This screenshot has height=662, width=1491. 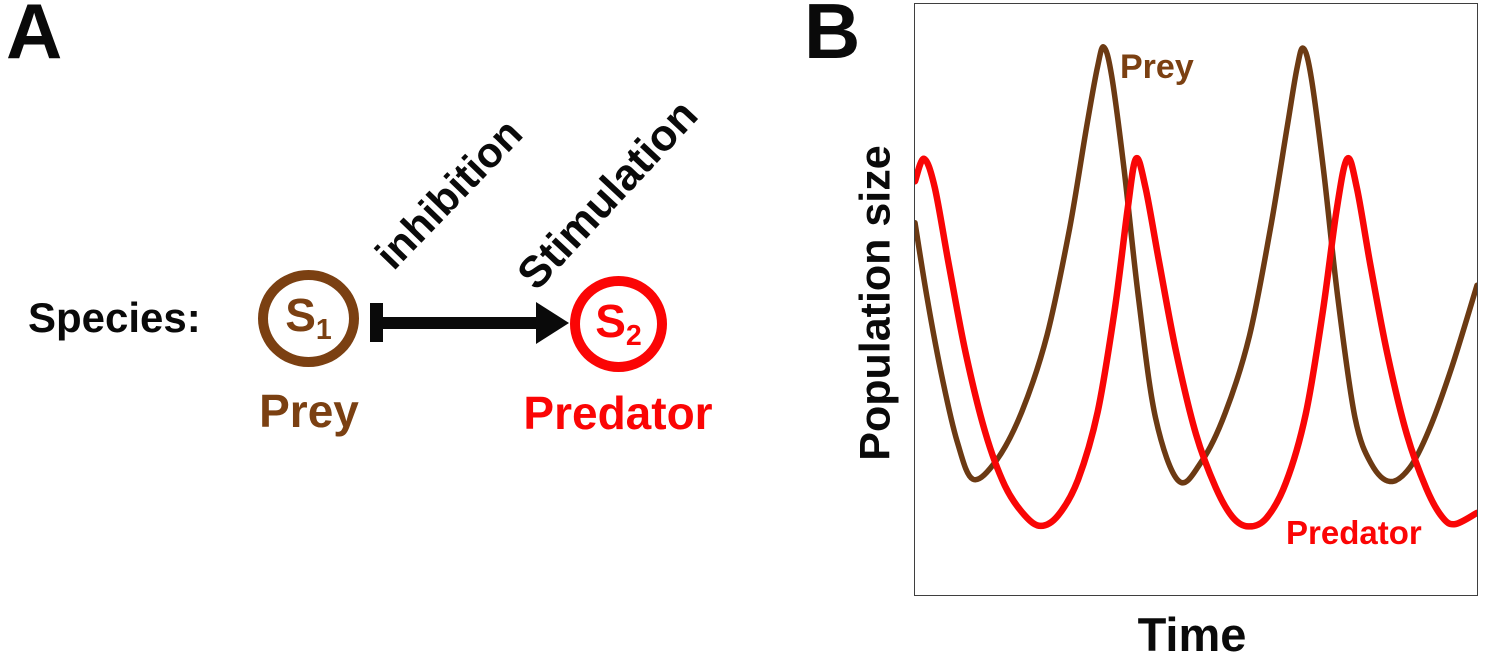 I want to click on prey-name-label: Prey, so click(x=309, y=411).